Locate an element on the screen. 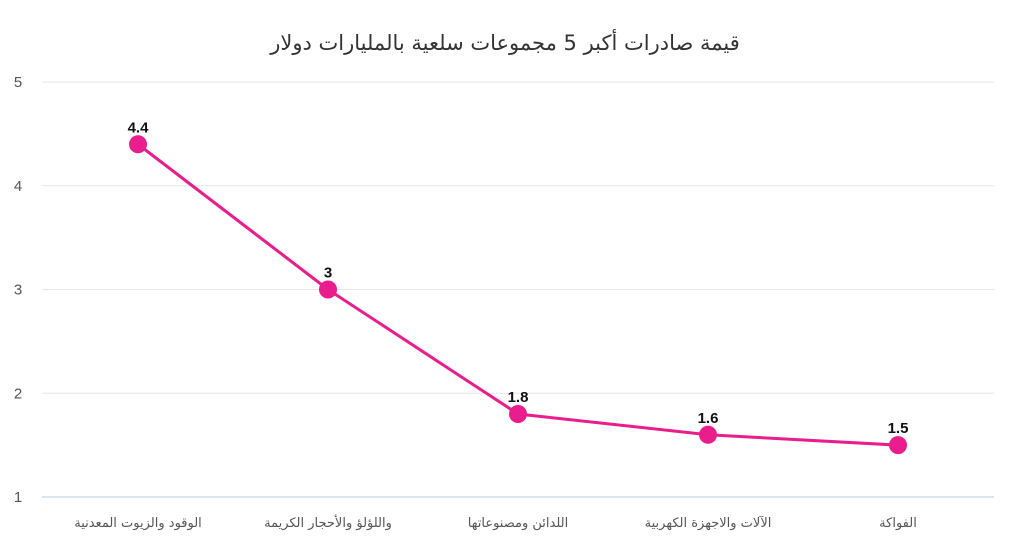  data-label: 3 is located at coordinates (328, 273).